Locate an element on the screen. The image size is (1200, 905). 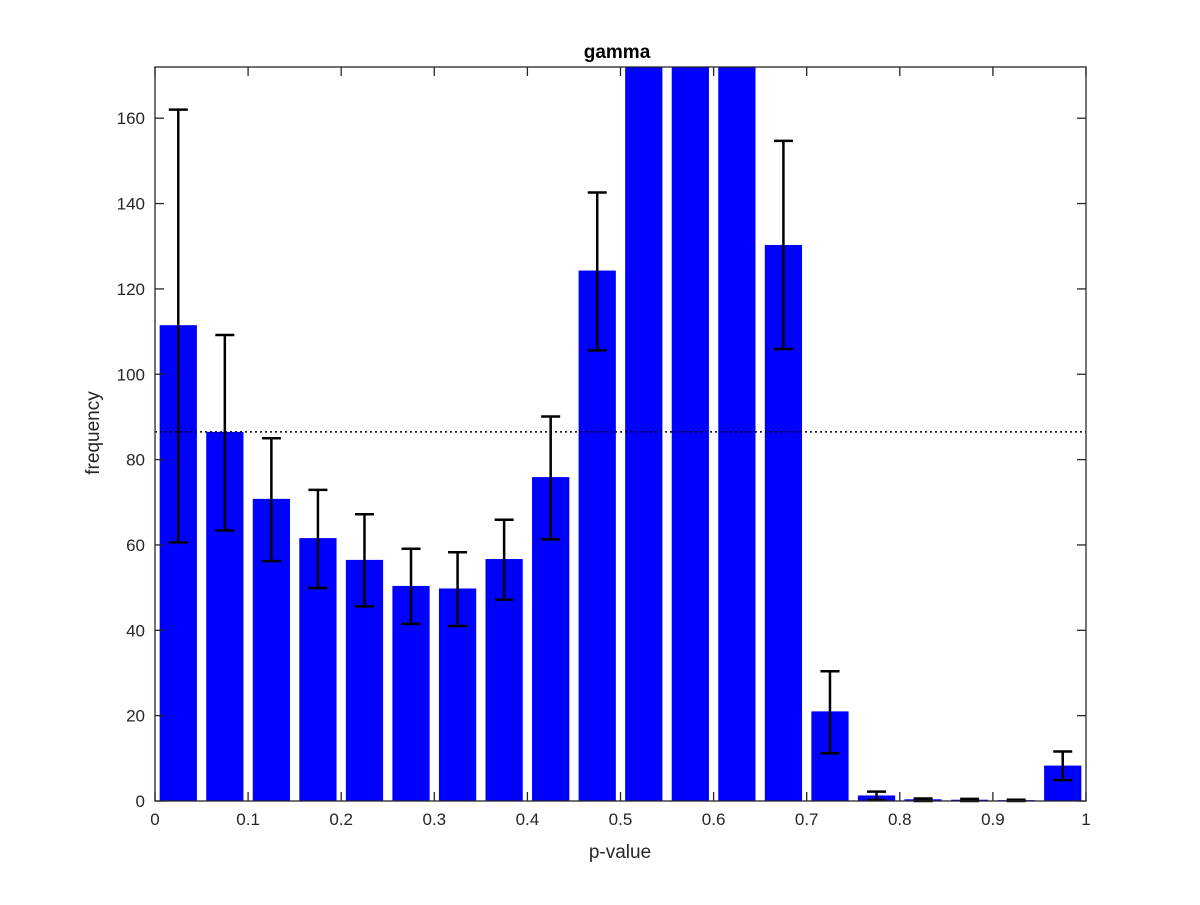
x-tick-label: 1 is located at coordinates (1085, 819).